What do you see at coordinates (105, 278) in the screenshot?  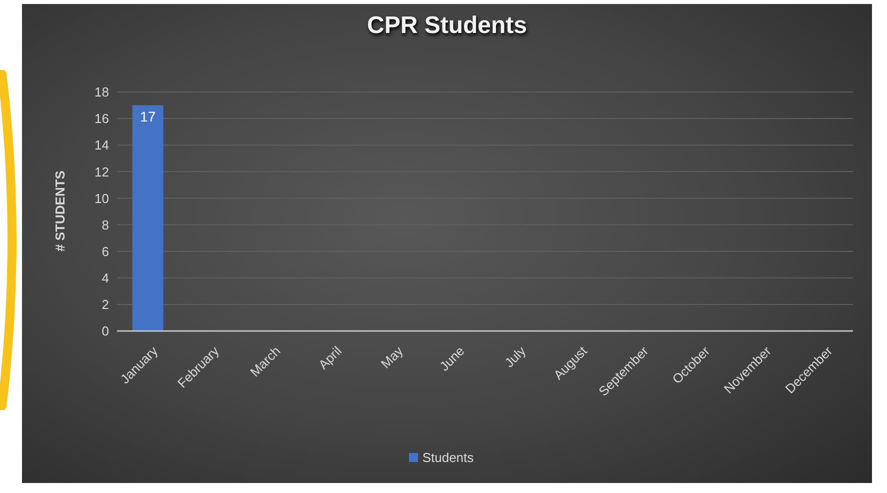 I see `y-tick-label: 4` at bounding box center [105, 278].